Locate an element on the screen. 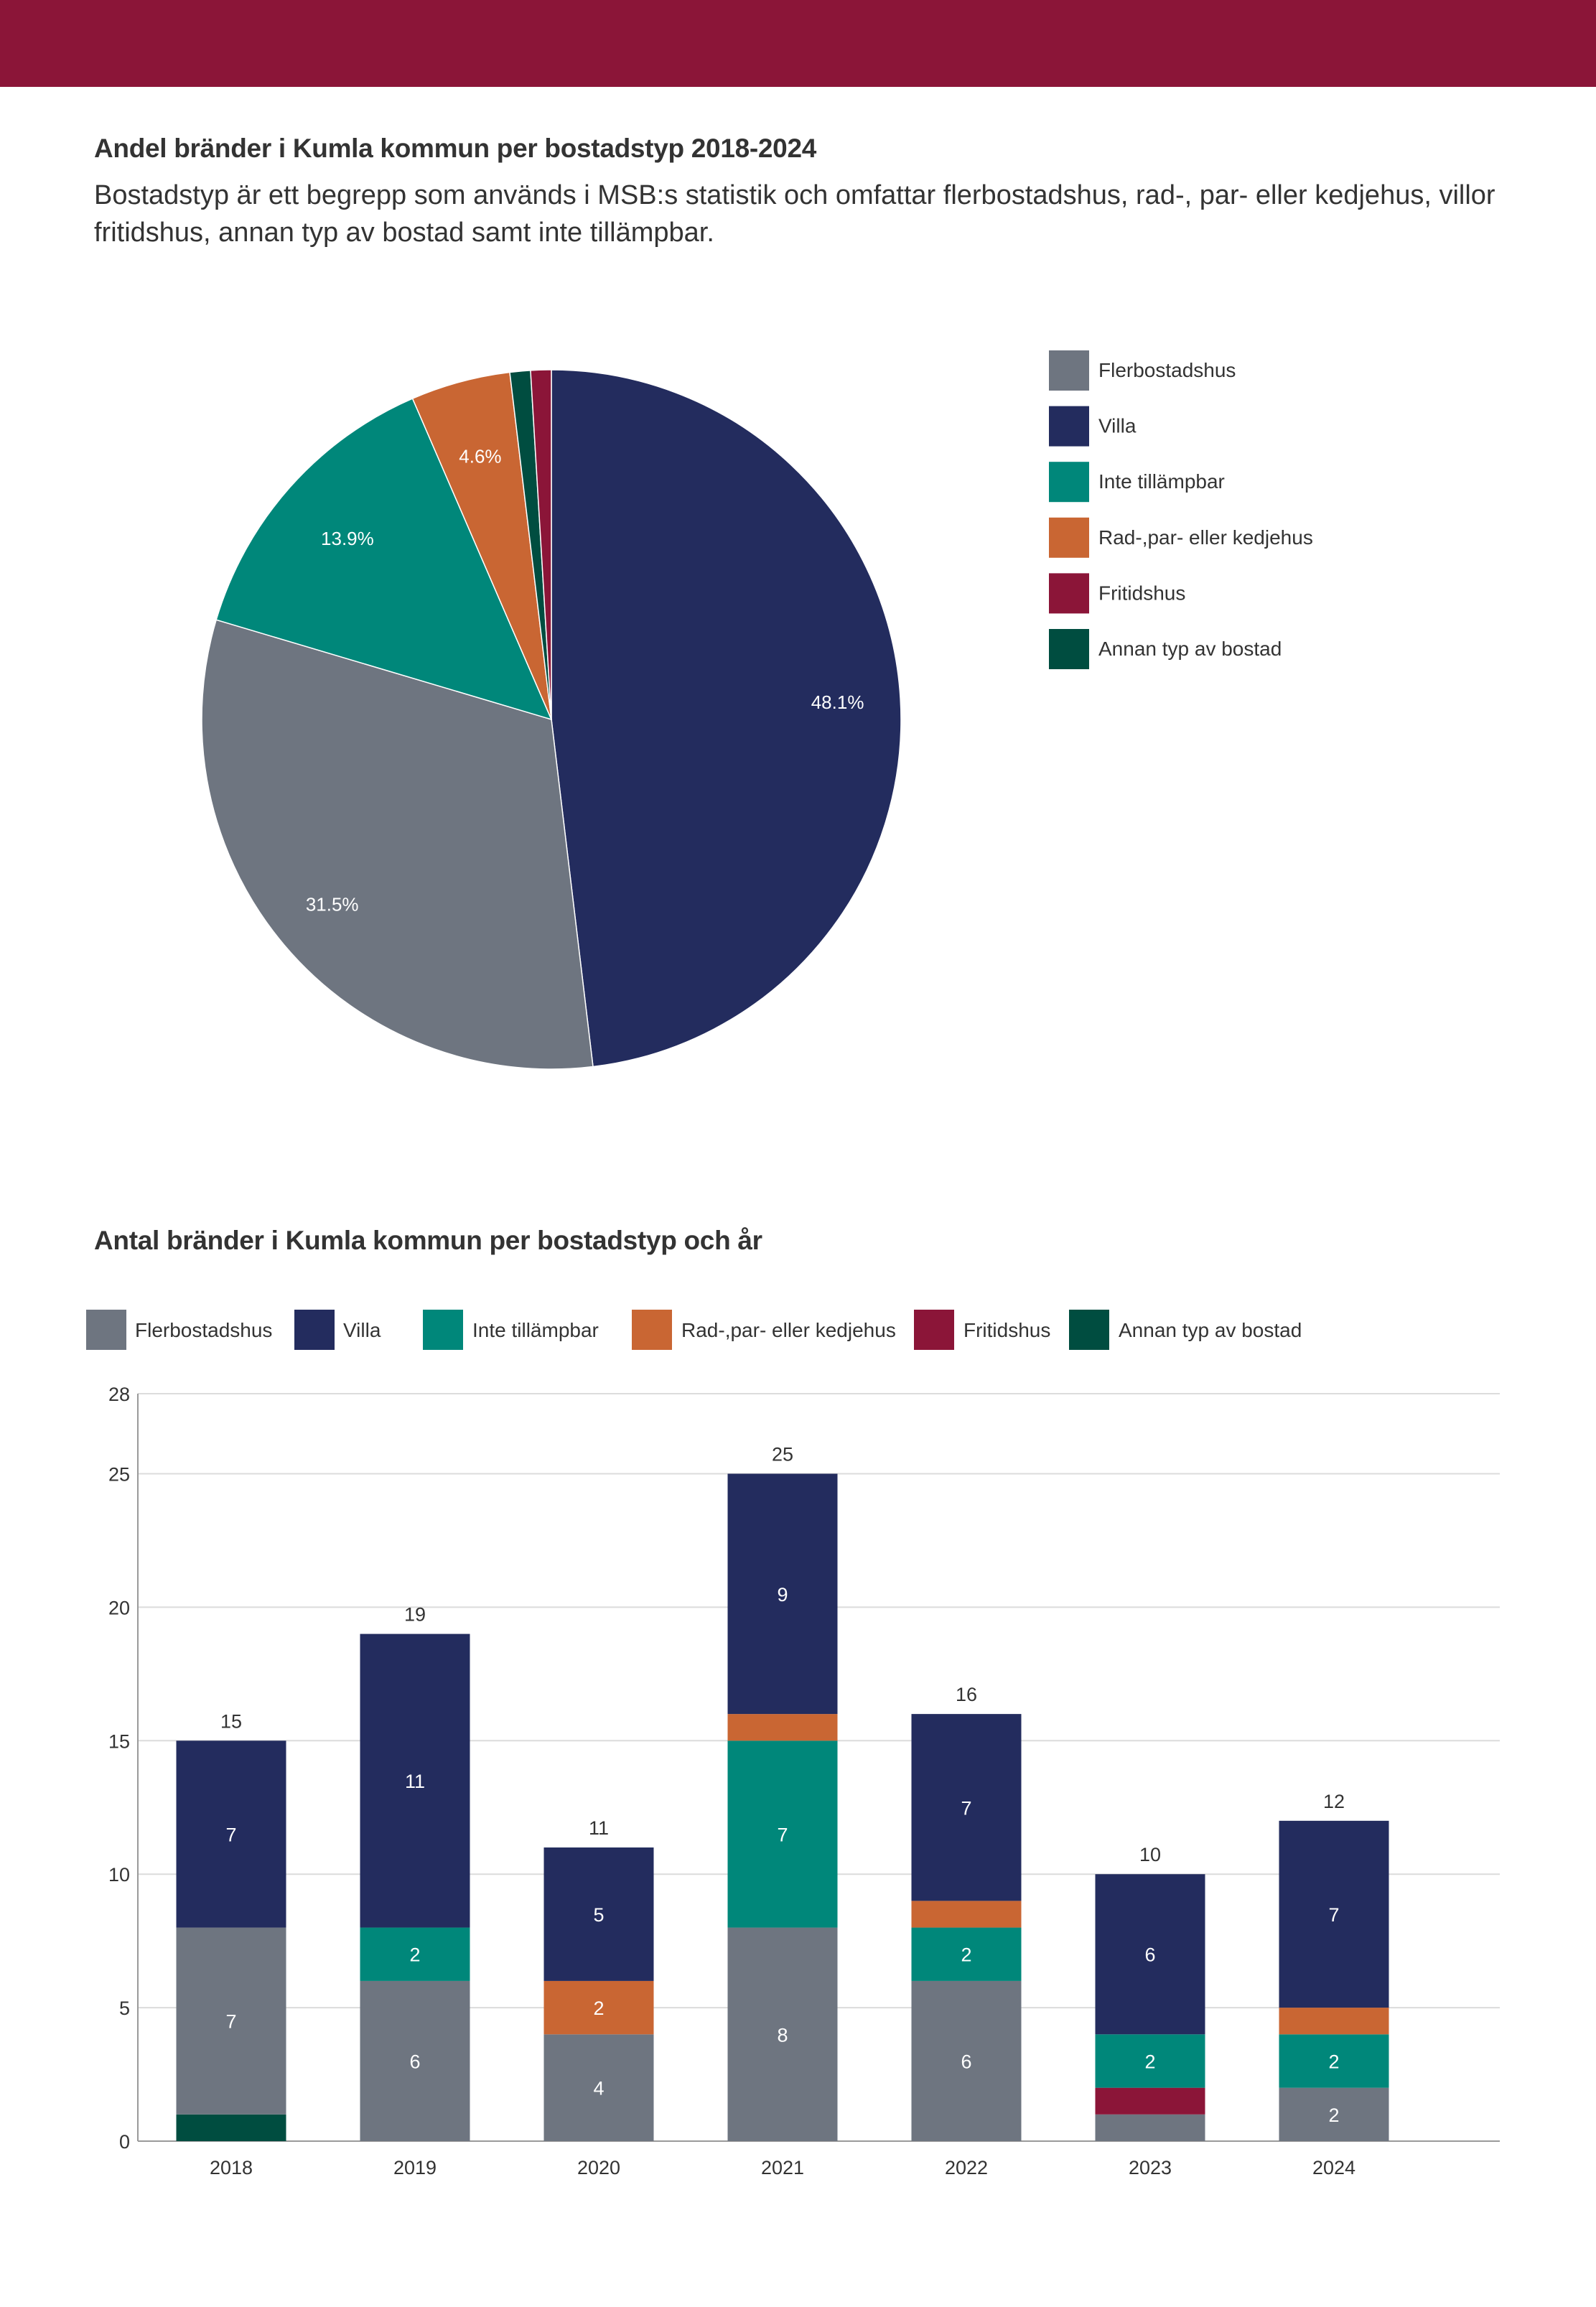 The image size is (1596, 2307). pie-legend-swatch-inte-till-mpbar is located at coordinates (1069, 482).